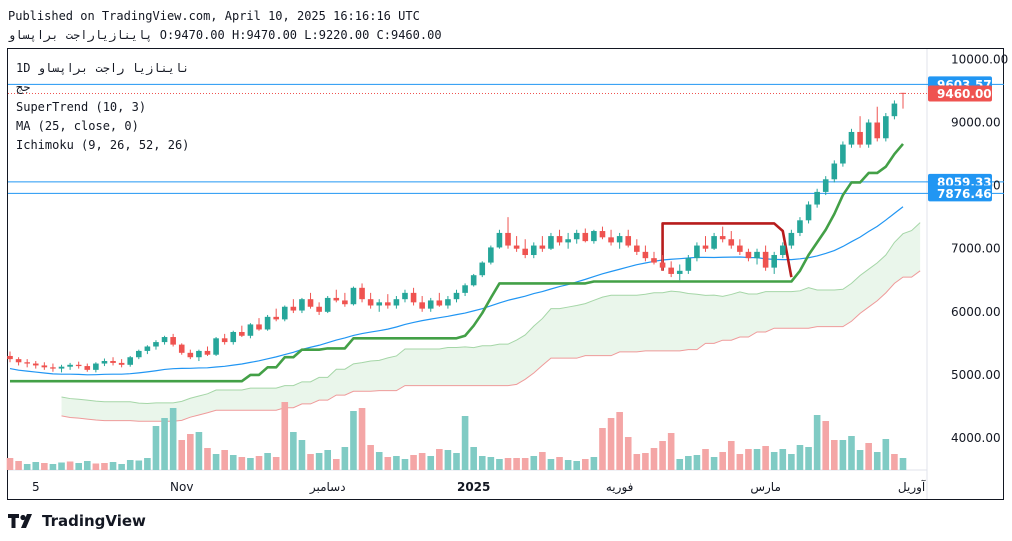 The height and width of the screenshot is (541, 1012). What do you see at coordinates (81, 107) in the screenshot?
I see `legend-supertrend: SuperTrend (10, 3)` at bounding box center [81, 107].